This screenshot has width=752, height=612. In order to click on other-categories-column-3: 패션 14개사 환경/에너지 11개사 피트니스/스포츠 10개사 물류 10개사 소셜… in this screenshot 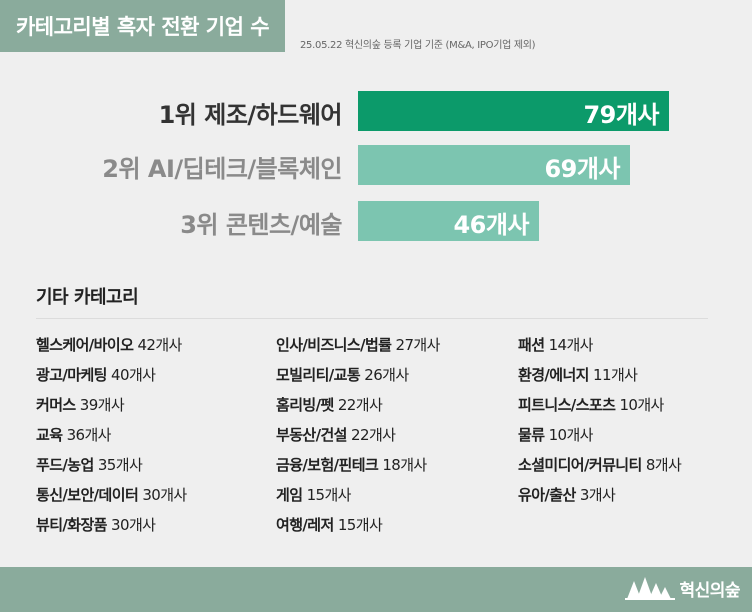, I will do `click(600, 420)`.